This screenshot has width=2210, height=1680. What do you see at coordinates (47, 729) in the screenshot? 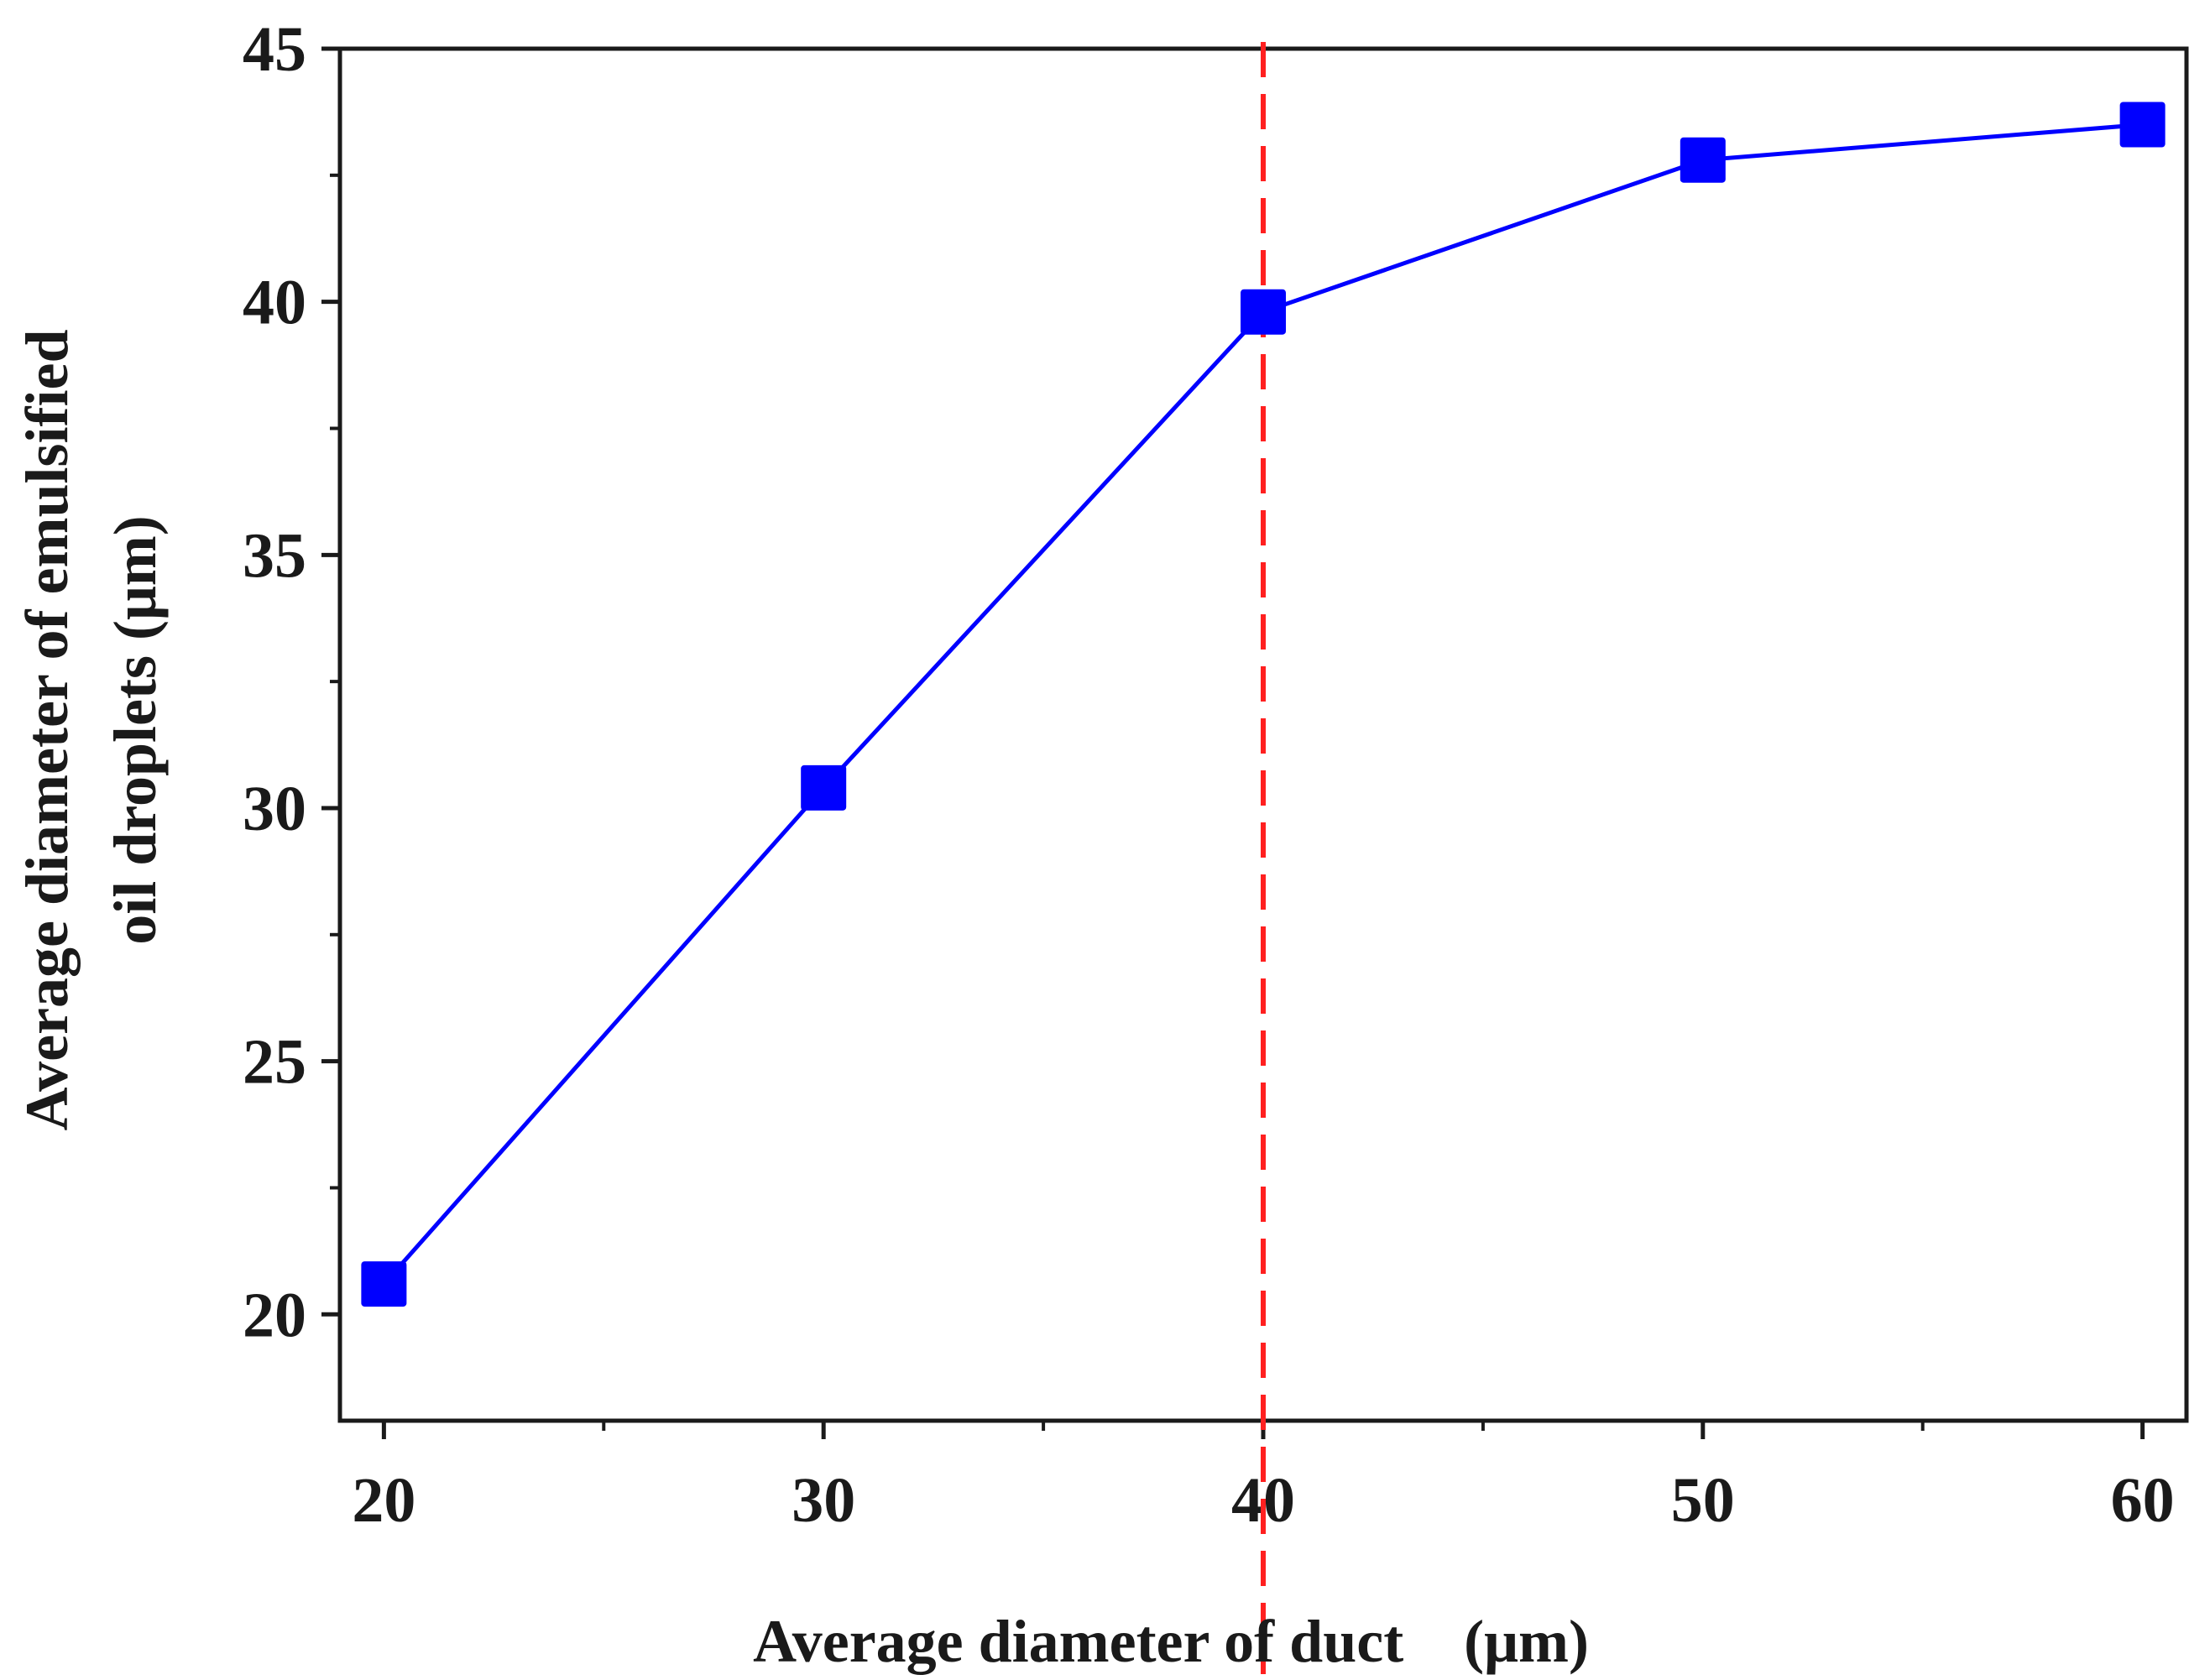
I see `y-axis-title-line1: Average diameter of emulsified` at bounding box center [47, 729].